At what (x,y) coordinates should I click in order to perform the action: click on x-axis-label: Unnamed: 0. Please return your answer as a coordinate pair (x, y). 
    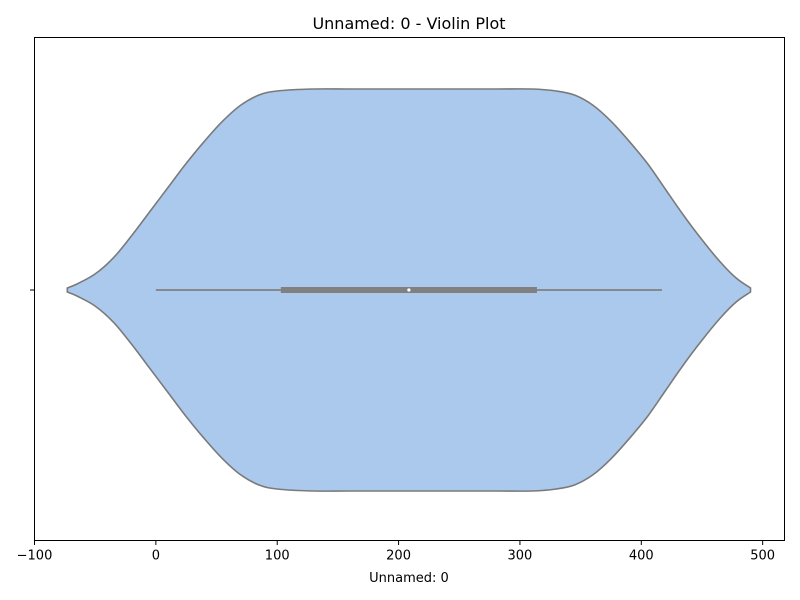
    Looking at the image, I should click on (409, 578).